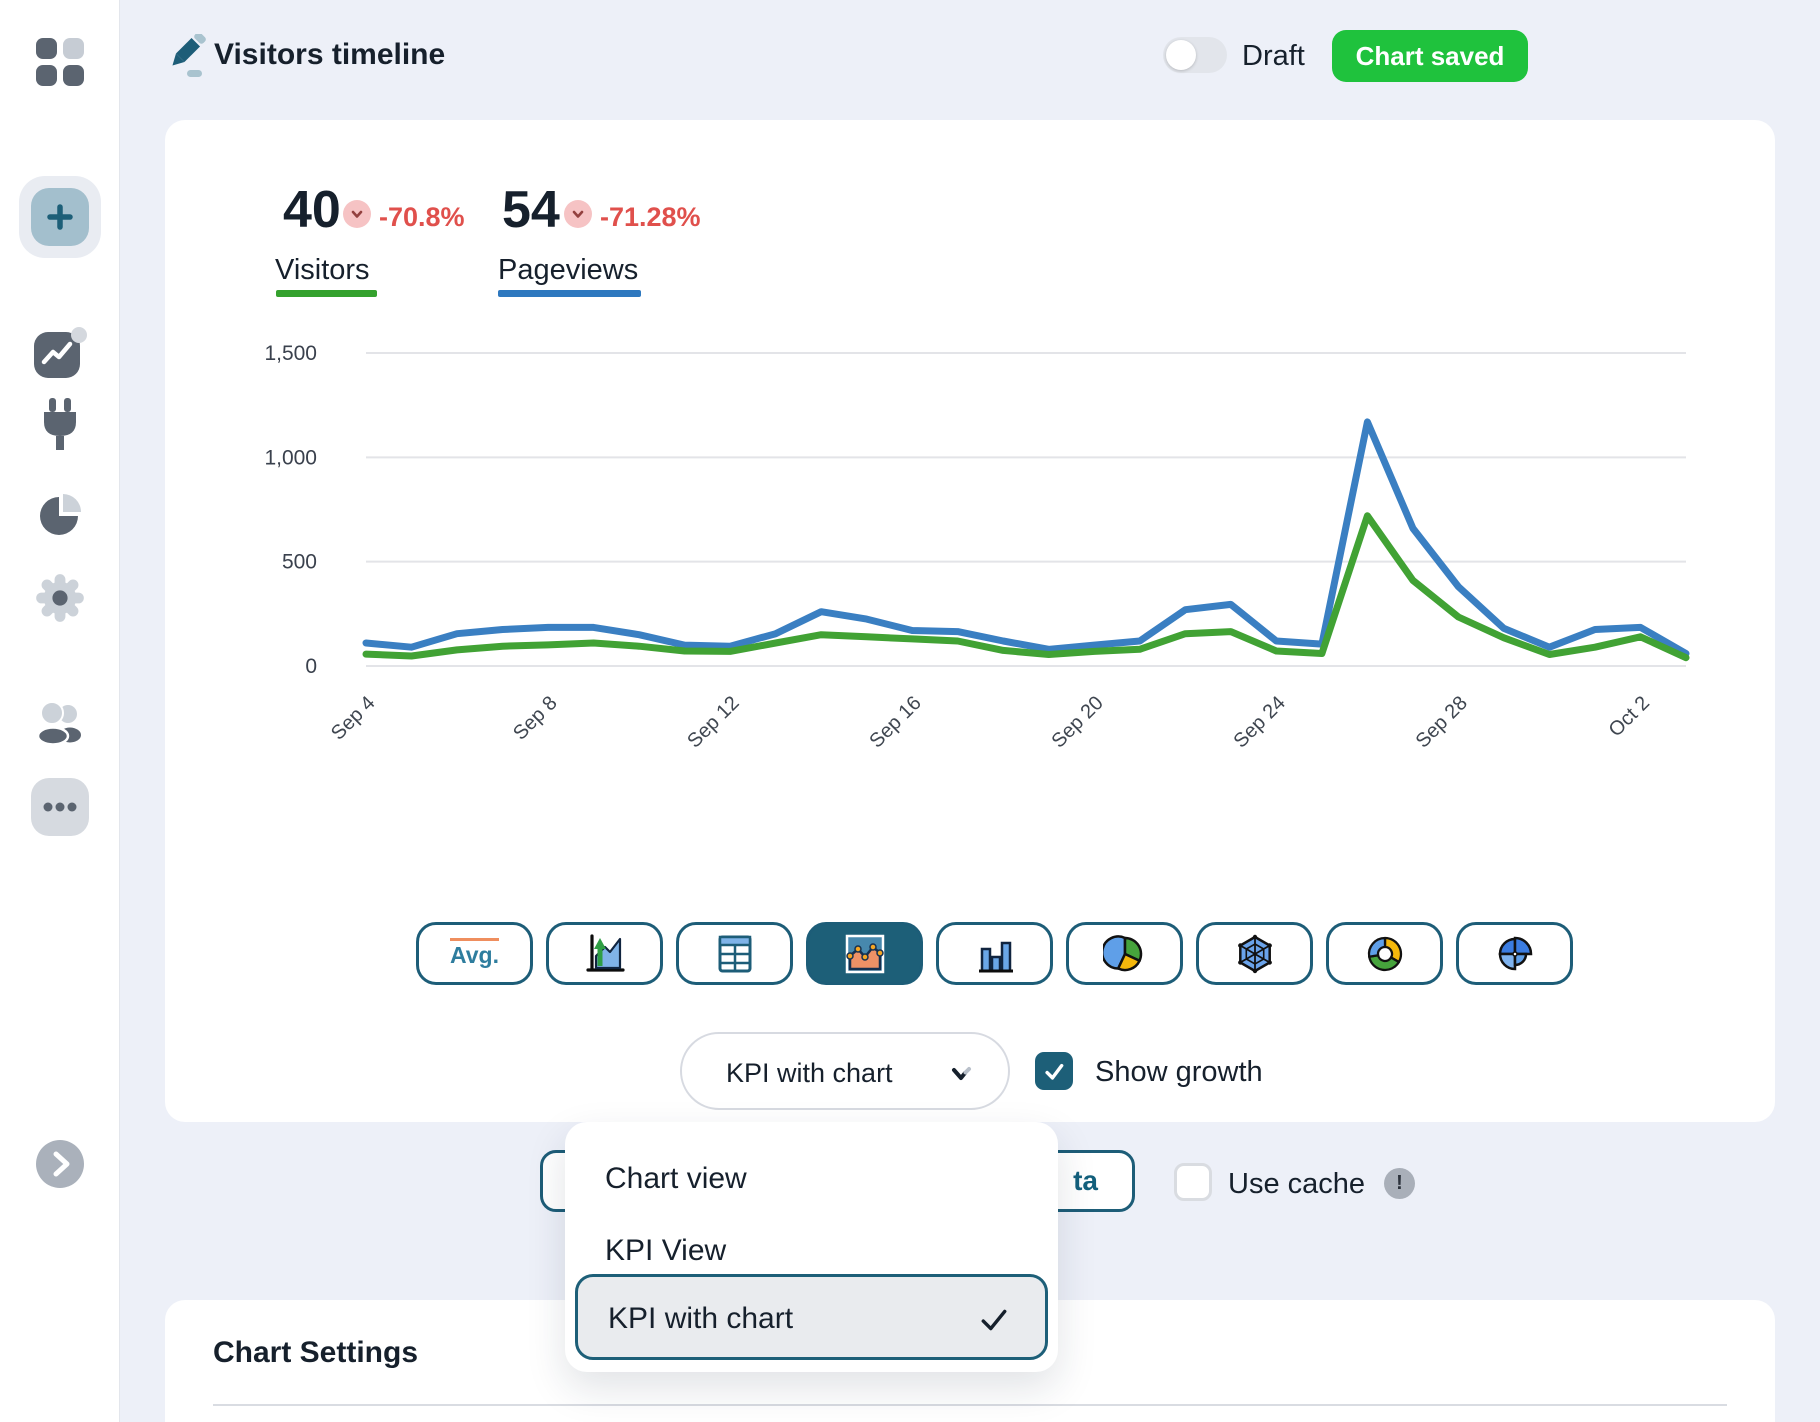  I want to click on menu-item-kpi-view: KPI View, so click(666, 1250).